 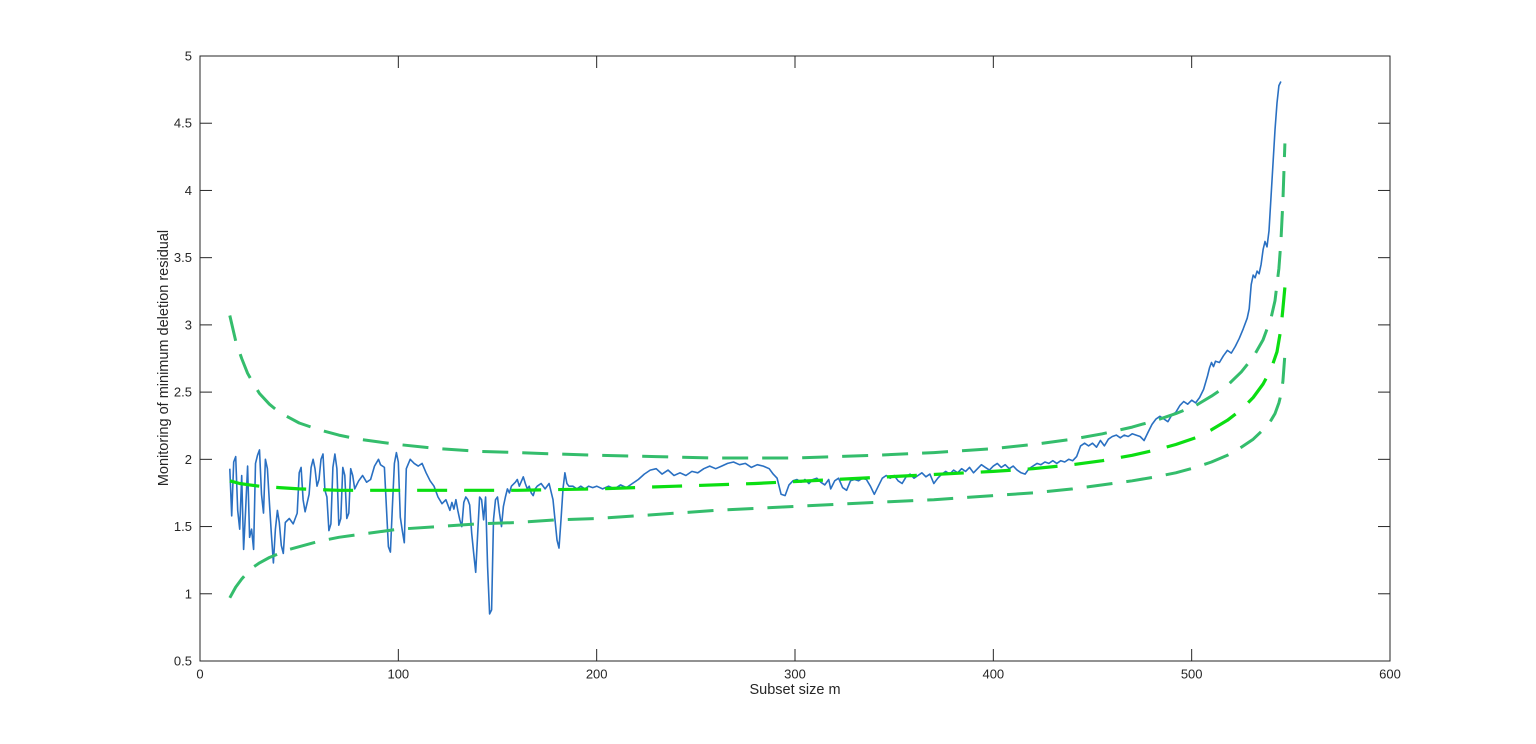 What do you see at coordinates (1192, 674) in the screenshot?
I see `x-tick-label: 500` at bounding box center [1192, 674].